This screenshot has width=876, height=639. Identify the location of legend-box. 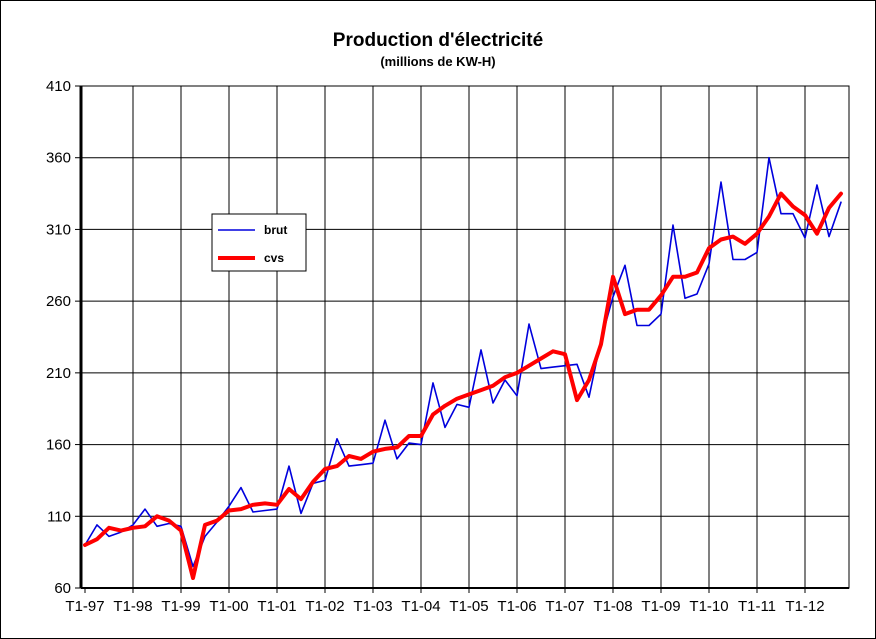
(259, 242).